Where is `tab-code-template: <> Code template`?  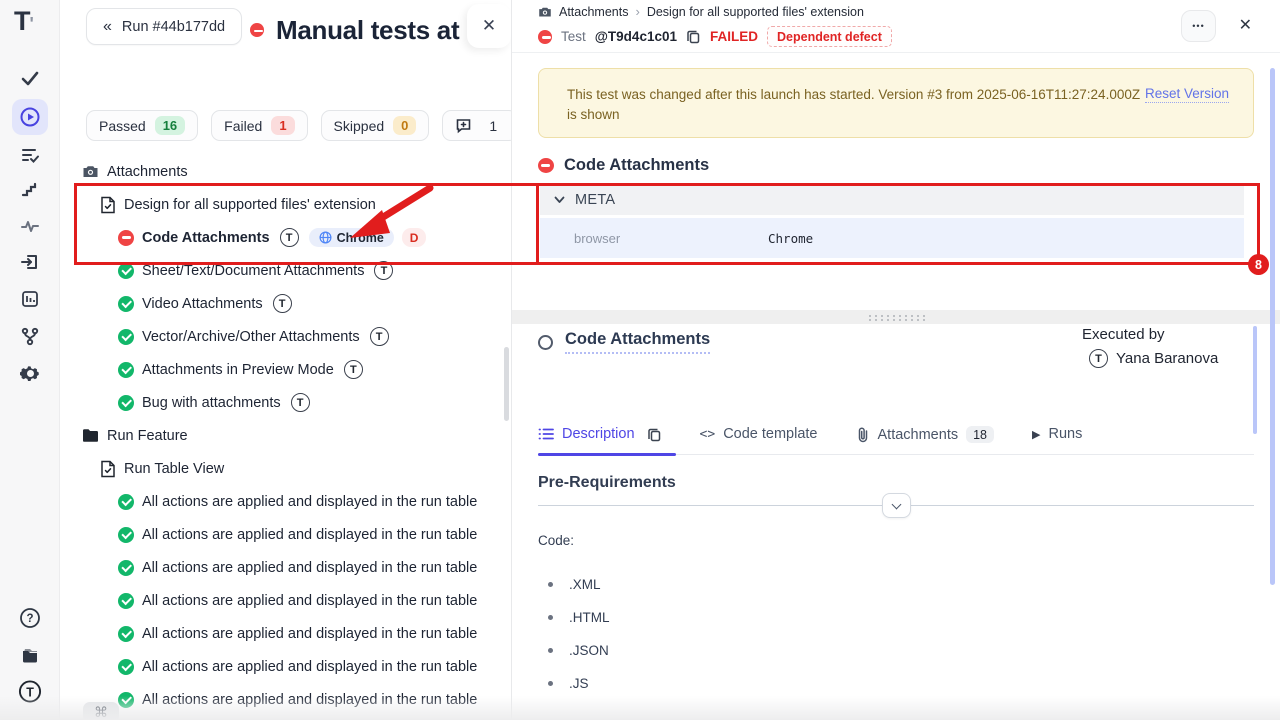
tab-code-template: <> Code template is located at coordinates (759, 433).